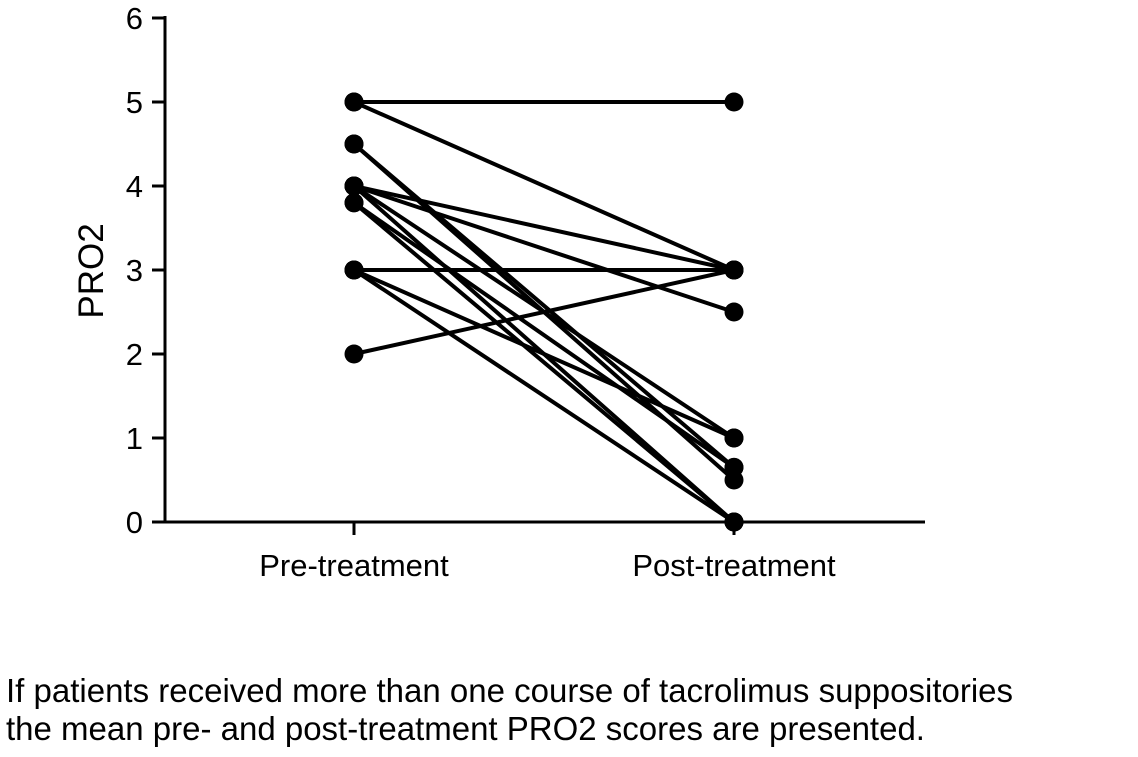 The height and width of the screenshot is (757, 1138). Describe the element at coordinates (134, 522) in the screenshot. I see `y-tick-label: 0` at that location.